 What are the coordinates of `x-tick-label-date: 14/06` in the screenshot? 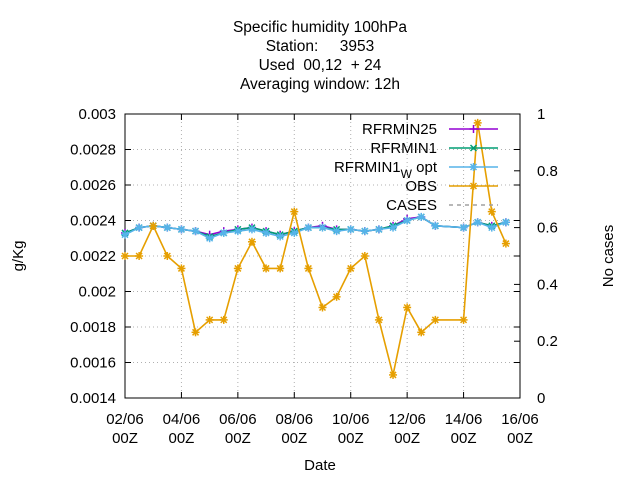 It's located at (464, 419).